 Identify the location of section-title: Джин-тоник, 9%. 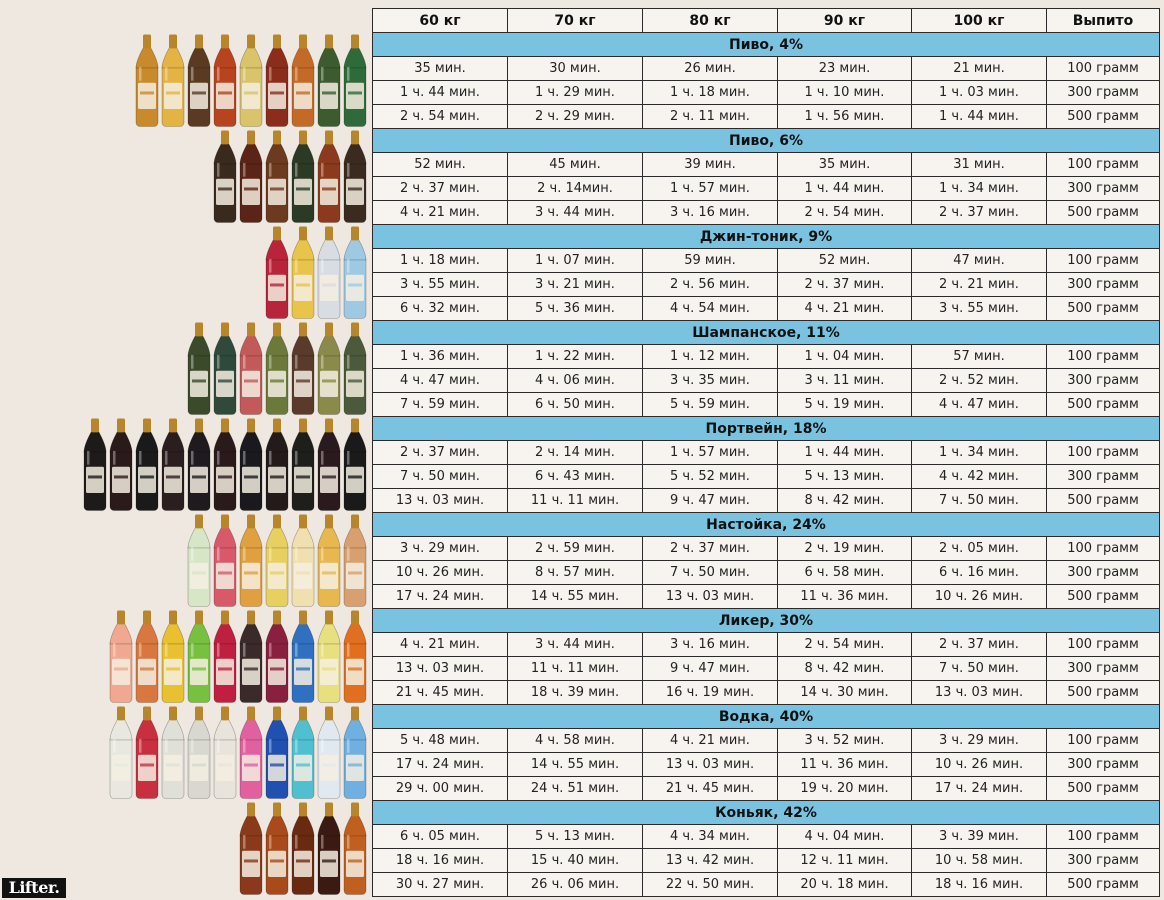
(766, 236).